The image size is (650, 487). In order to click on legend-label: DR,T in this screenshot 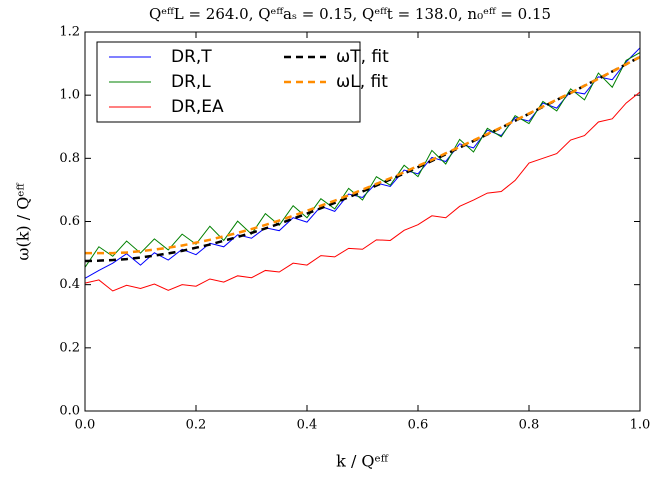, I will do `click(191, 57)`.